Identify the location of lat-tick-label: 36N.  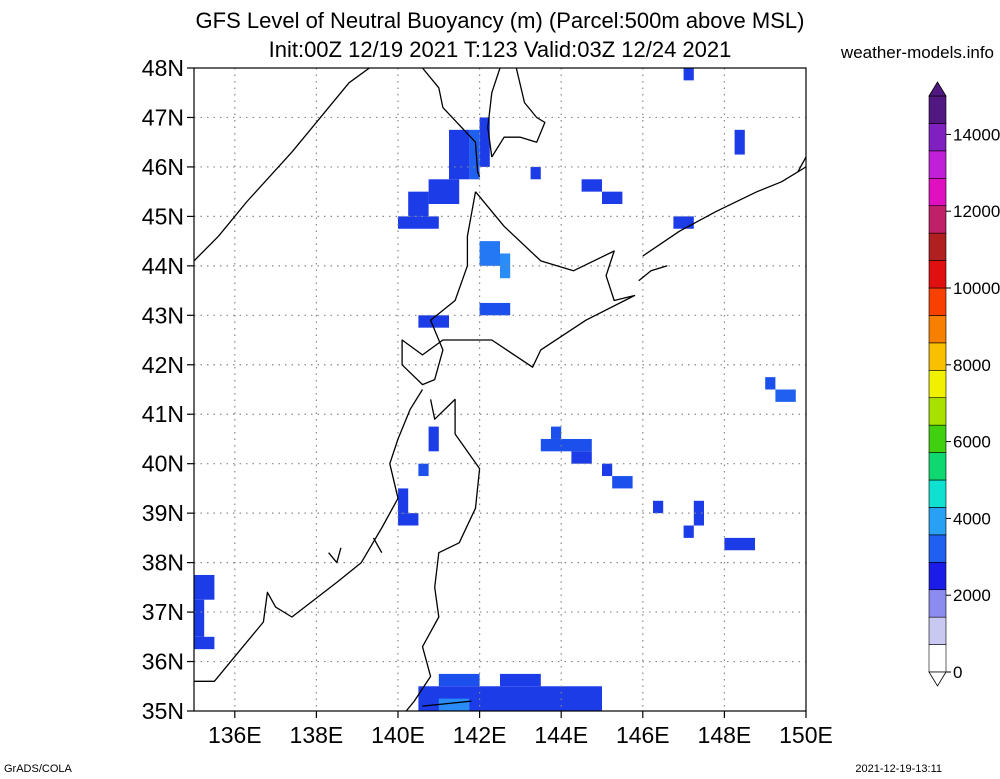
(163, 662).